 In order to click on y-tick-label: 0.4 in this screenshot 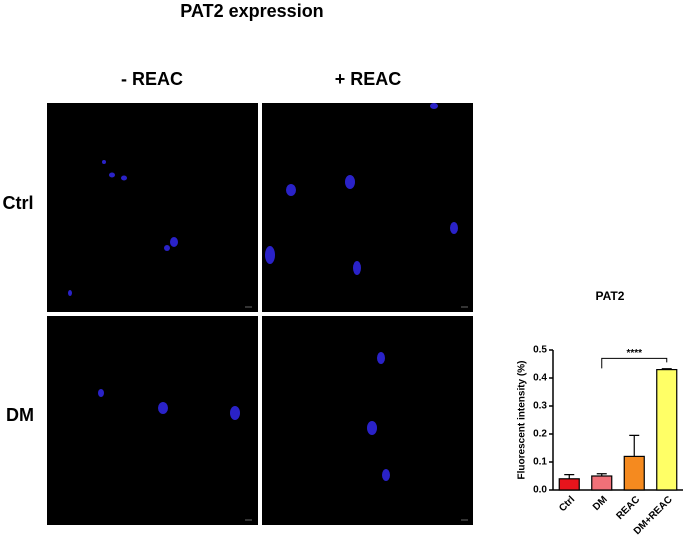, I will do `click(540, 378)`.